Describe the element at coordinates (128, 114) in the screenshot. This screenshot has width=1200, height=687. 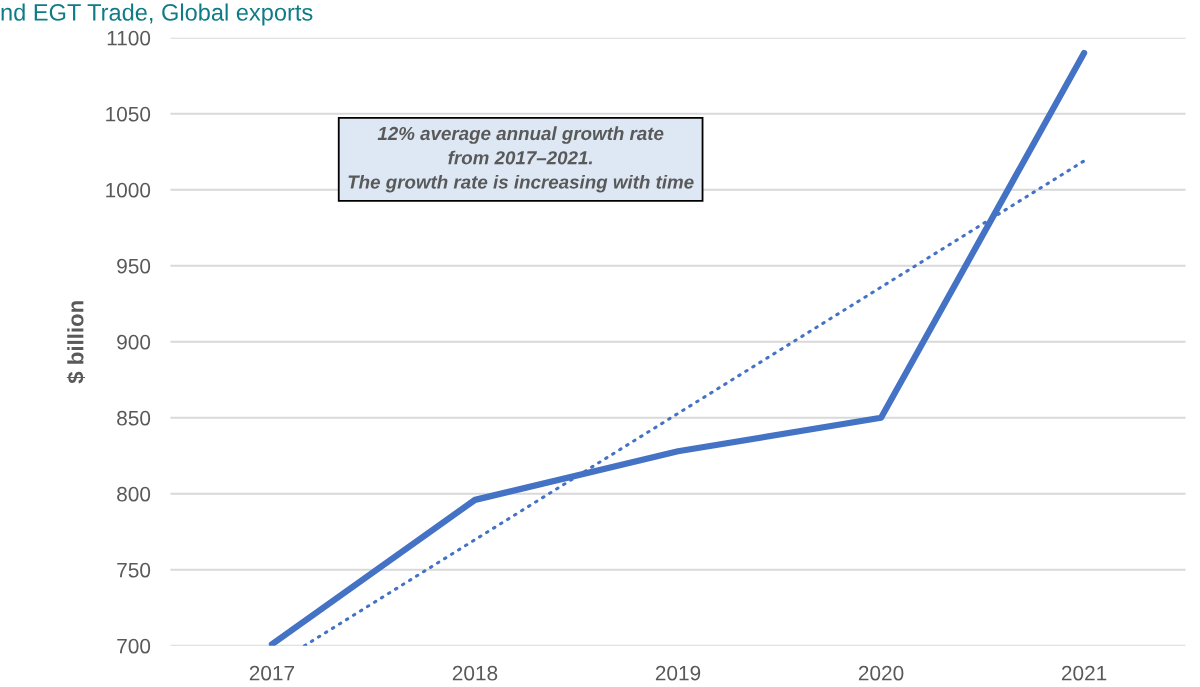
I see `y-tick-label: 1050` at that location.